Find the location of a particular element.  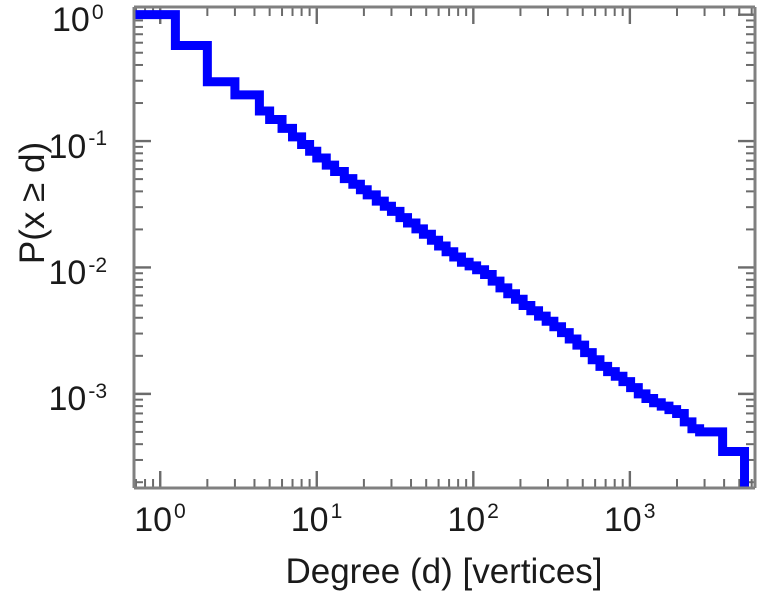

x-axis-label: Degree (d) [vertices] is located at coordinates (444, 571).